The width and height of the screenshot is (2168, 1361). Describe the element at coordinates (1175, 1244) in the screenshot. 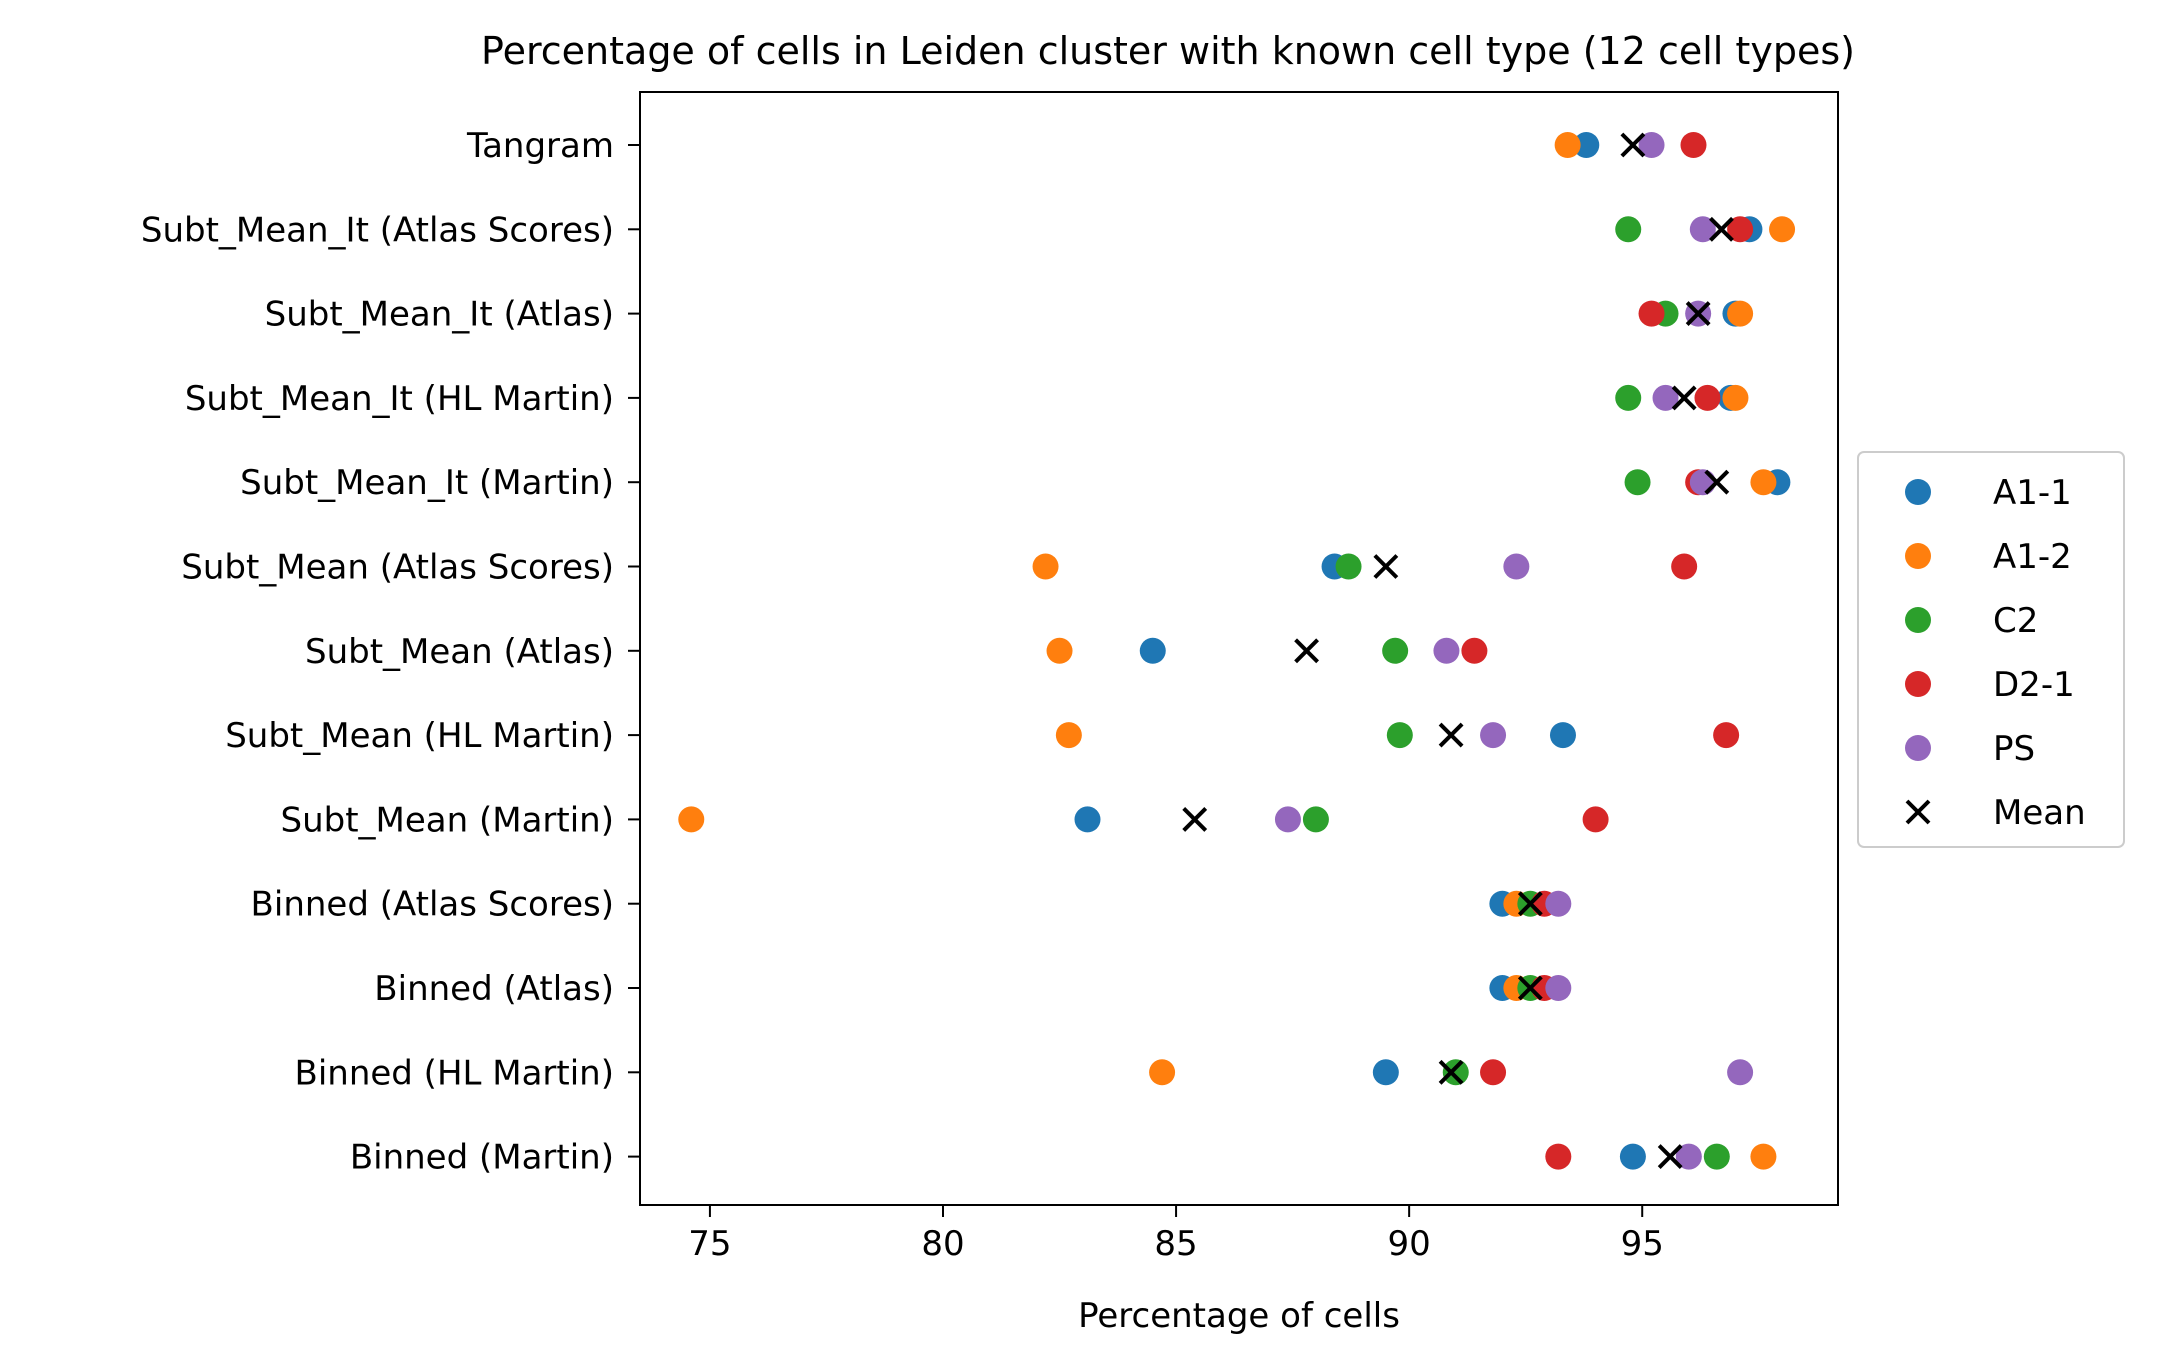

I see `x-tick-label: 85` at that location.